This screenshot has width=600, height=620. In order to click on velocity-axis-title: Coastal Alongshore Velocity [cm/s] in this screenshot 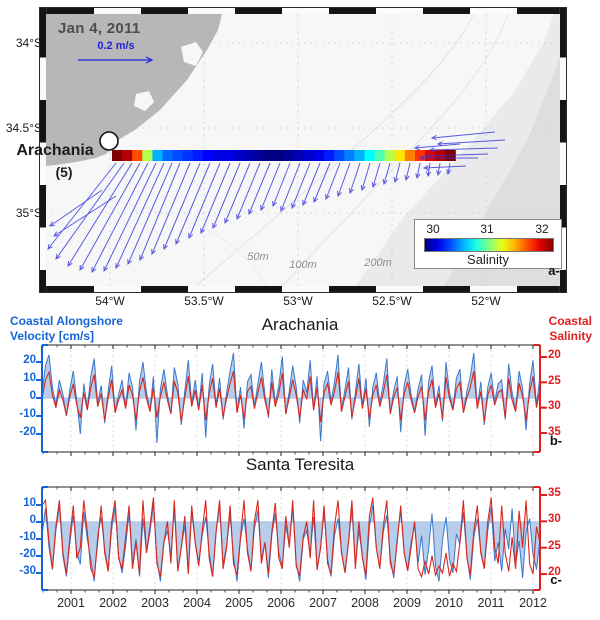, I will do `click(66, 329)`.